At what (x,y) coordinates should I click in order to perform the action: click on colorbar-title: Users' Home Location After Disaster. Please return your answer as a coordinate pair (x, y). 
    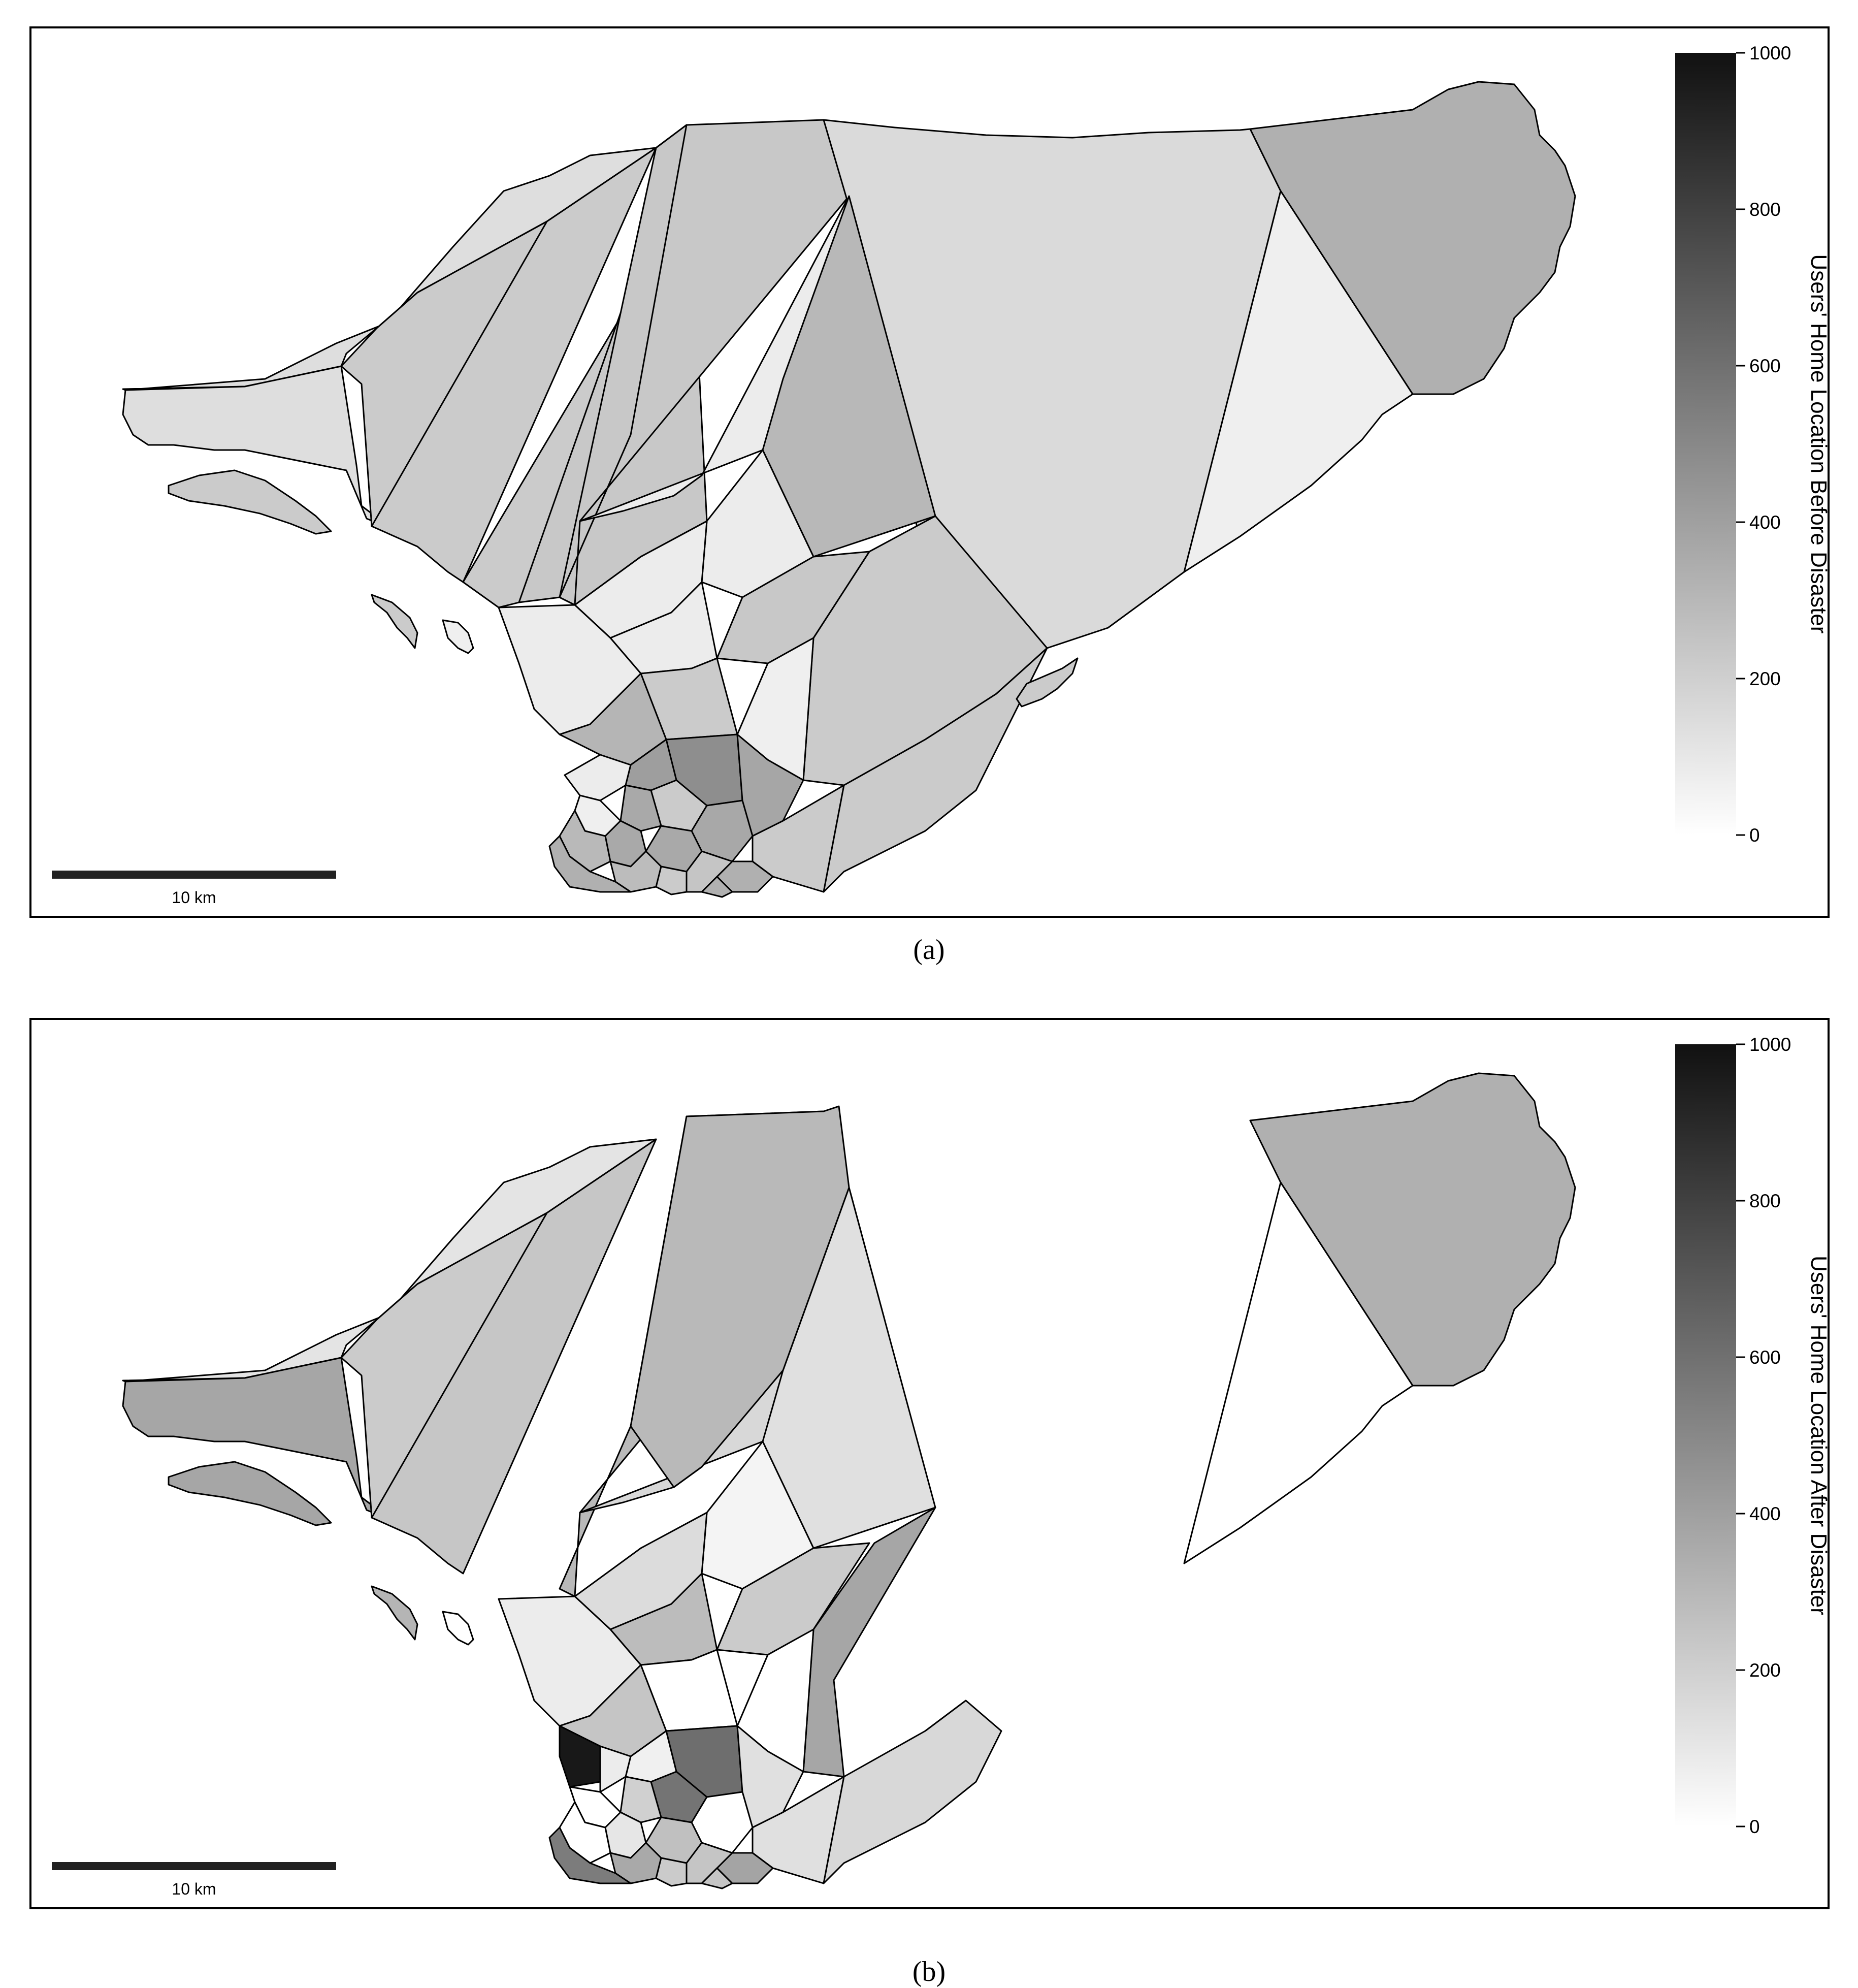
    Looking at the image, I should click on (1817, 1435).